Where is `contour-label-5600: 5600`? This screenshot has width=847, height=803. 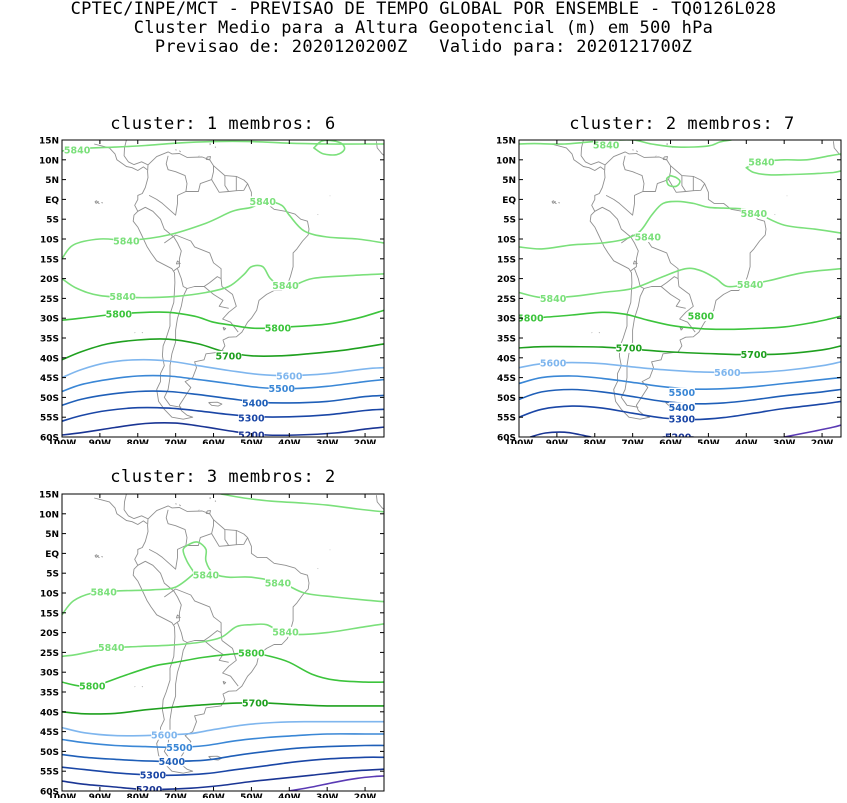 contour-label-5600: 5600 is located at coordinates (727, 373).